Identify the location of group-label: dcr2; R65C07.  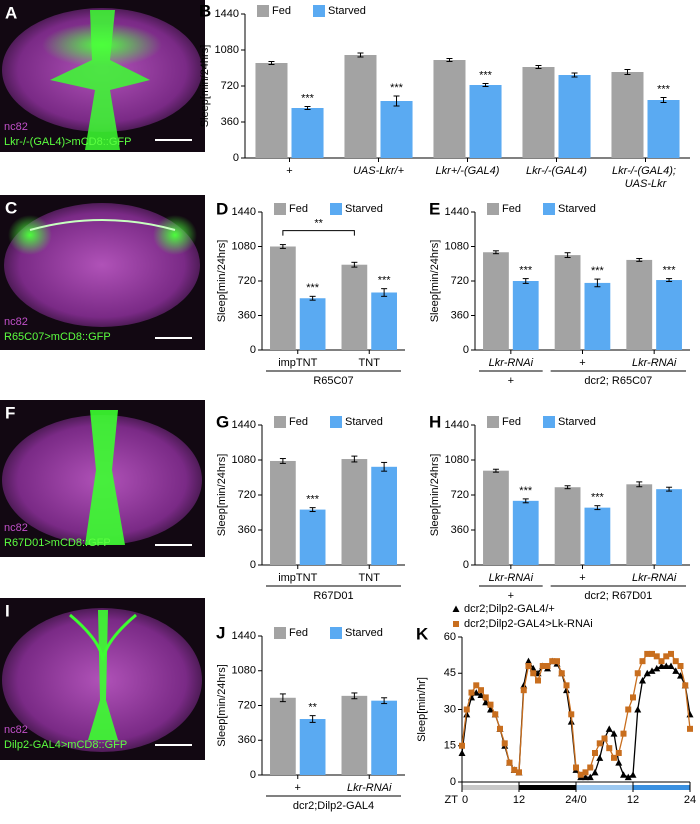
(618, 381).